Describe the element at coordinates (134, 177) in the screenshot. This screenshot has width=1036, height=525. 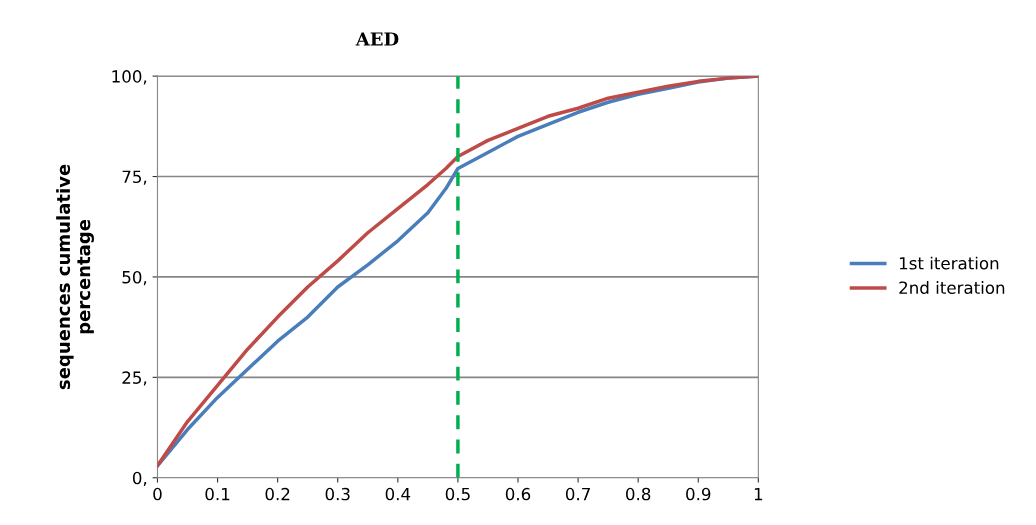
I see `y-tick-label: 75,` at that location.